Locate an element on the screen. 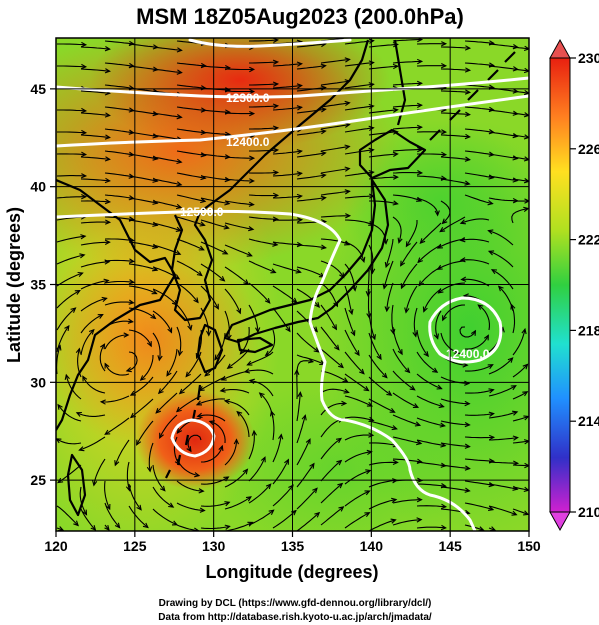 The width and height of the screenshot is (599, 625). contour-label-12300: 12300.0 is located at coordinates (248, 98).